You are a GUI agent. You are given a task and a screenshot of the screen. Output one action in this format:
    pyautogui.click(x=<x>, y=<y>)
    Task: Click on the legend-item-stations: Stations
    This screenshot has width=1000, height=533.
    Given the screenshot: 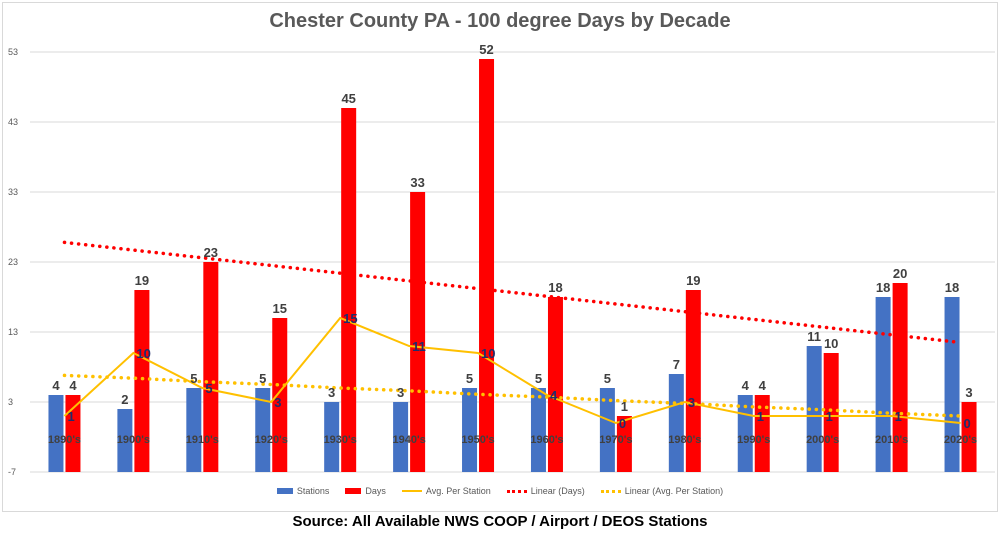 What is the action you would take?
    pyautogui.click(x=303, y=491)
    